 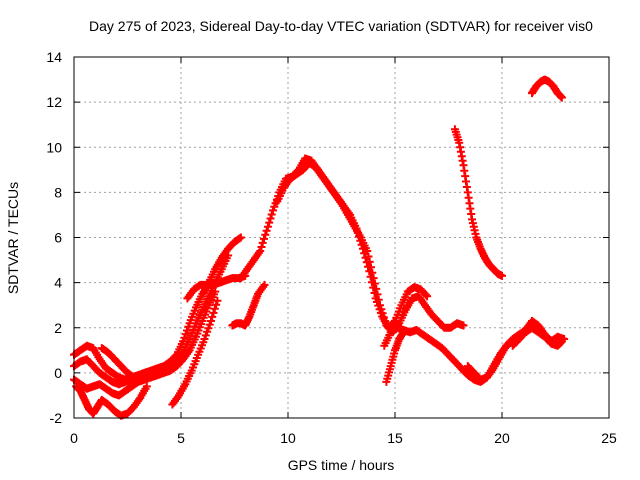 I want to click on x-tick-label: 20, so click(x=502, y=438).